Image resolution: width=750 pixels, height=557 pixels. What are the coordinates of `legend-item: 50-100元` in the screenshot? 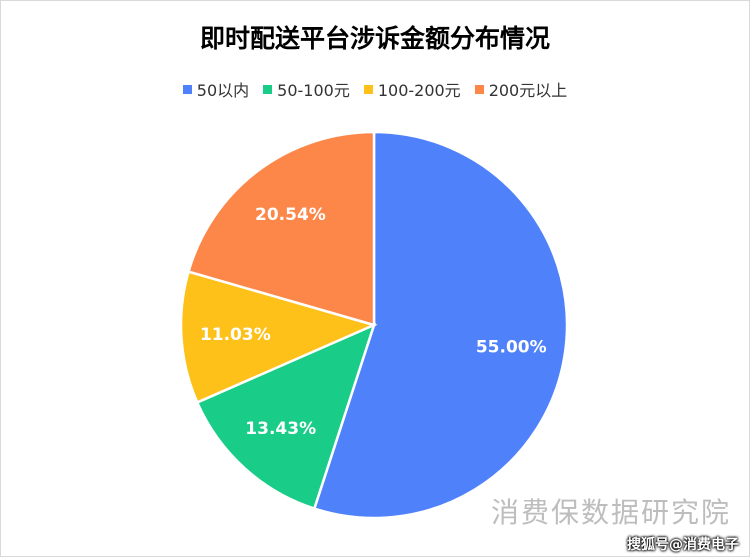 It's located at (306, 89).